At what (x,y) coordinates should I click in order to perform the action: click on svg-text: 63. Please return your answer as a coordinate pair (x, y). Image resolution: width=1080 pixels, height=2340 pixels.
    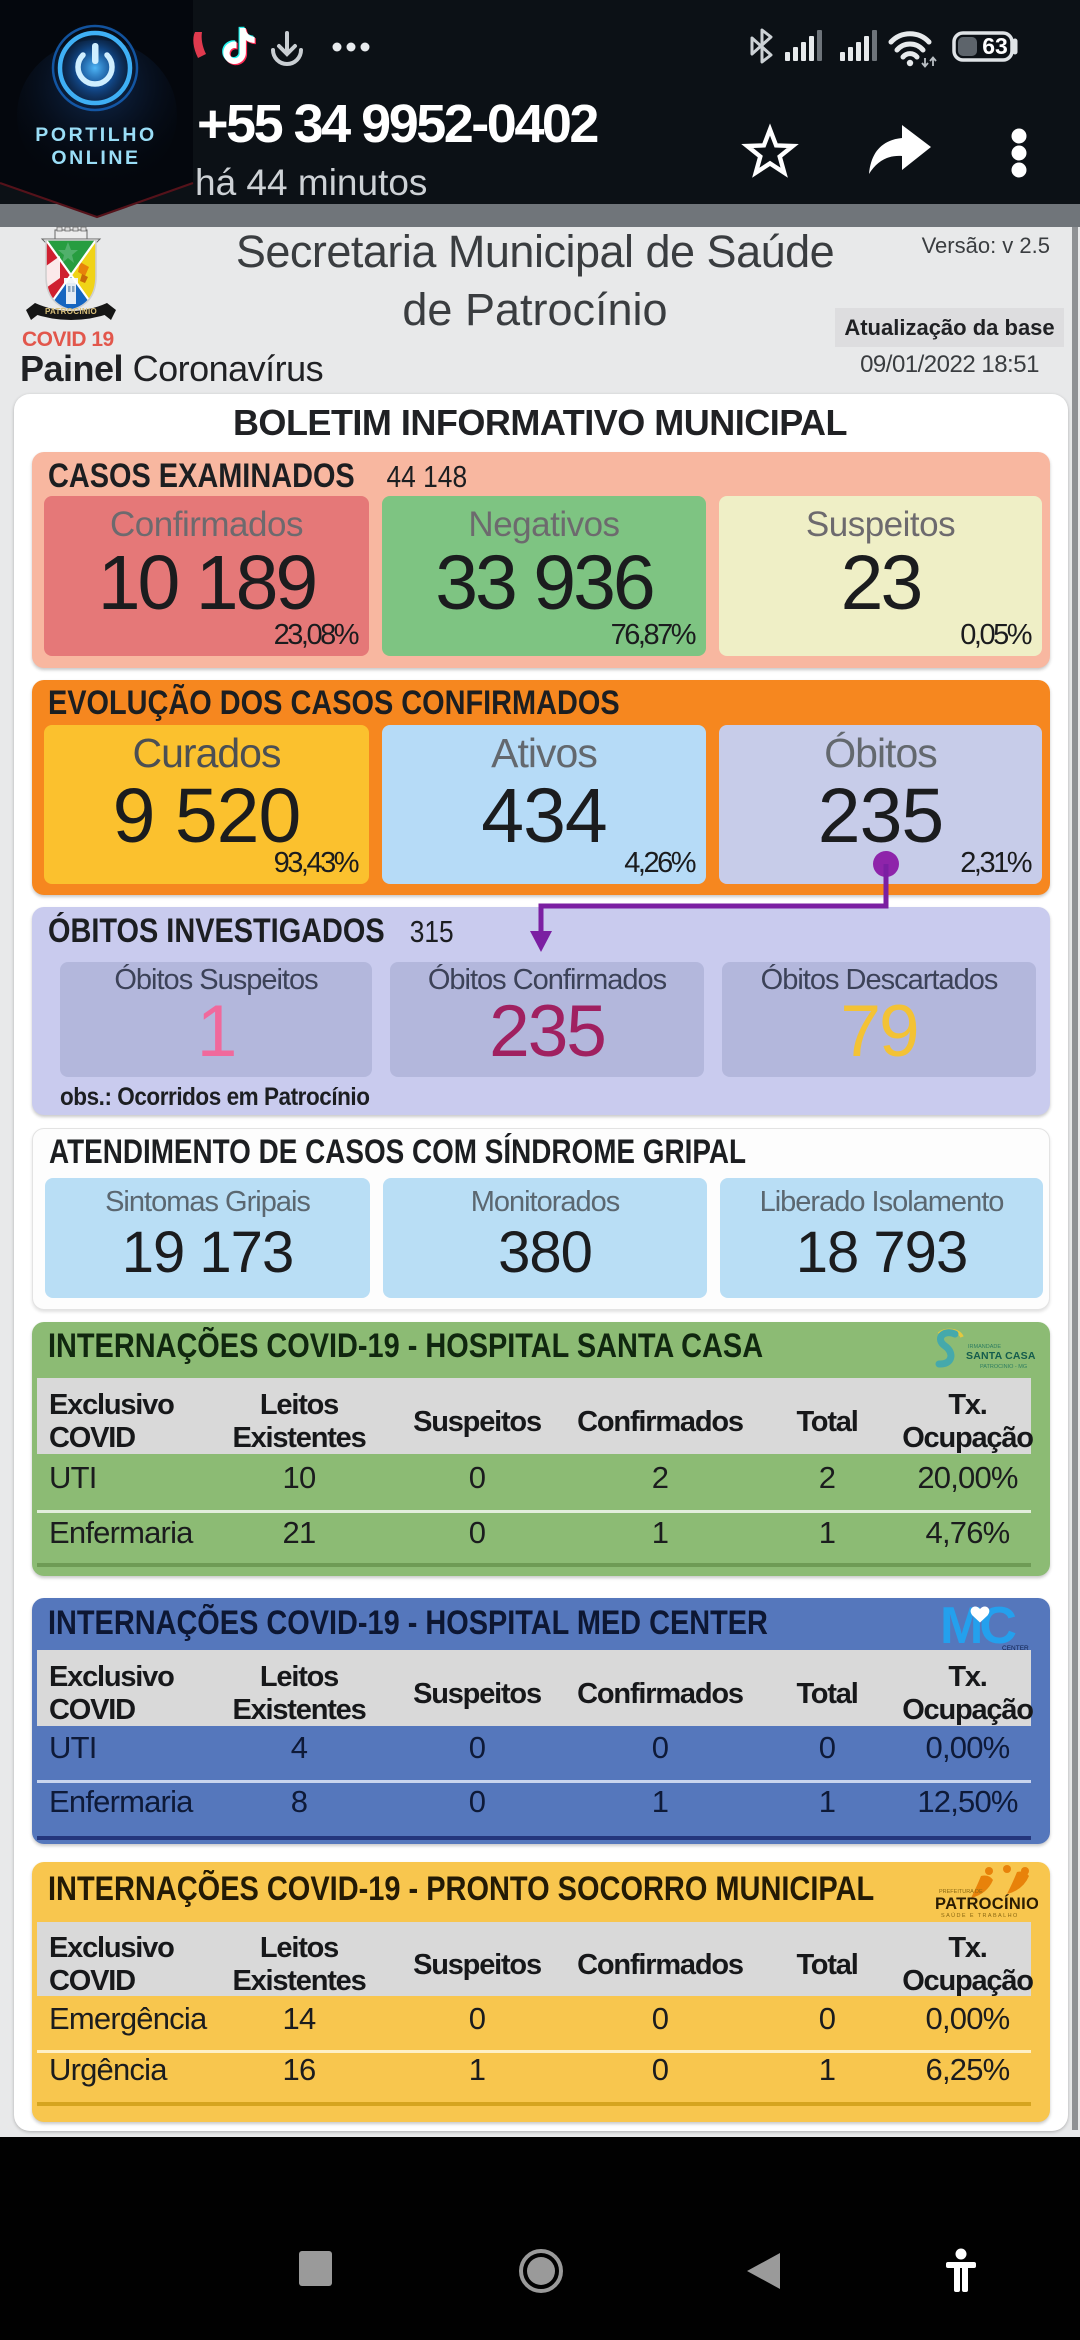
    Looking at the image, I should click on (995, 46).